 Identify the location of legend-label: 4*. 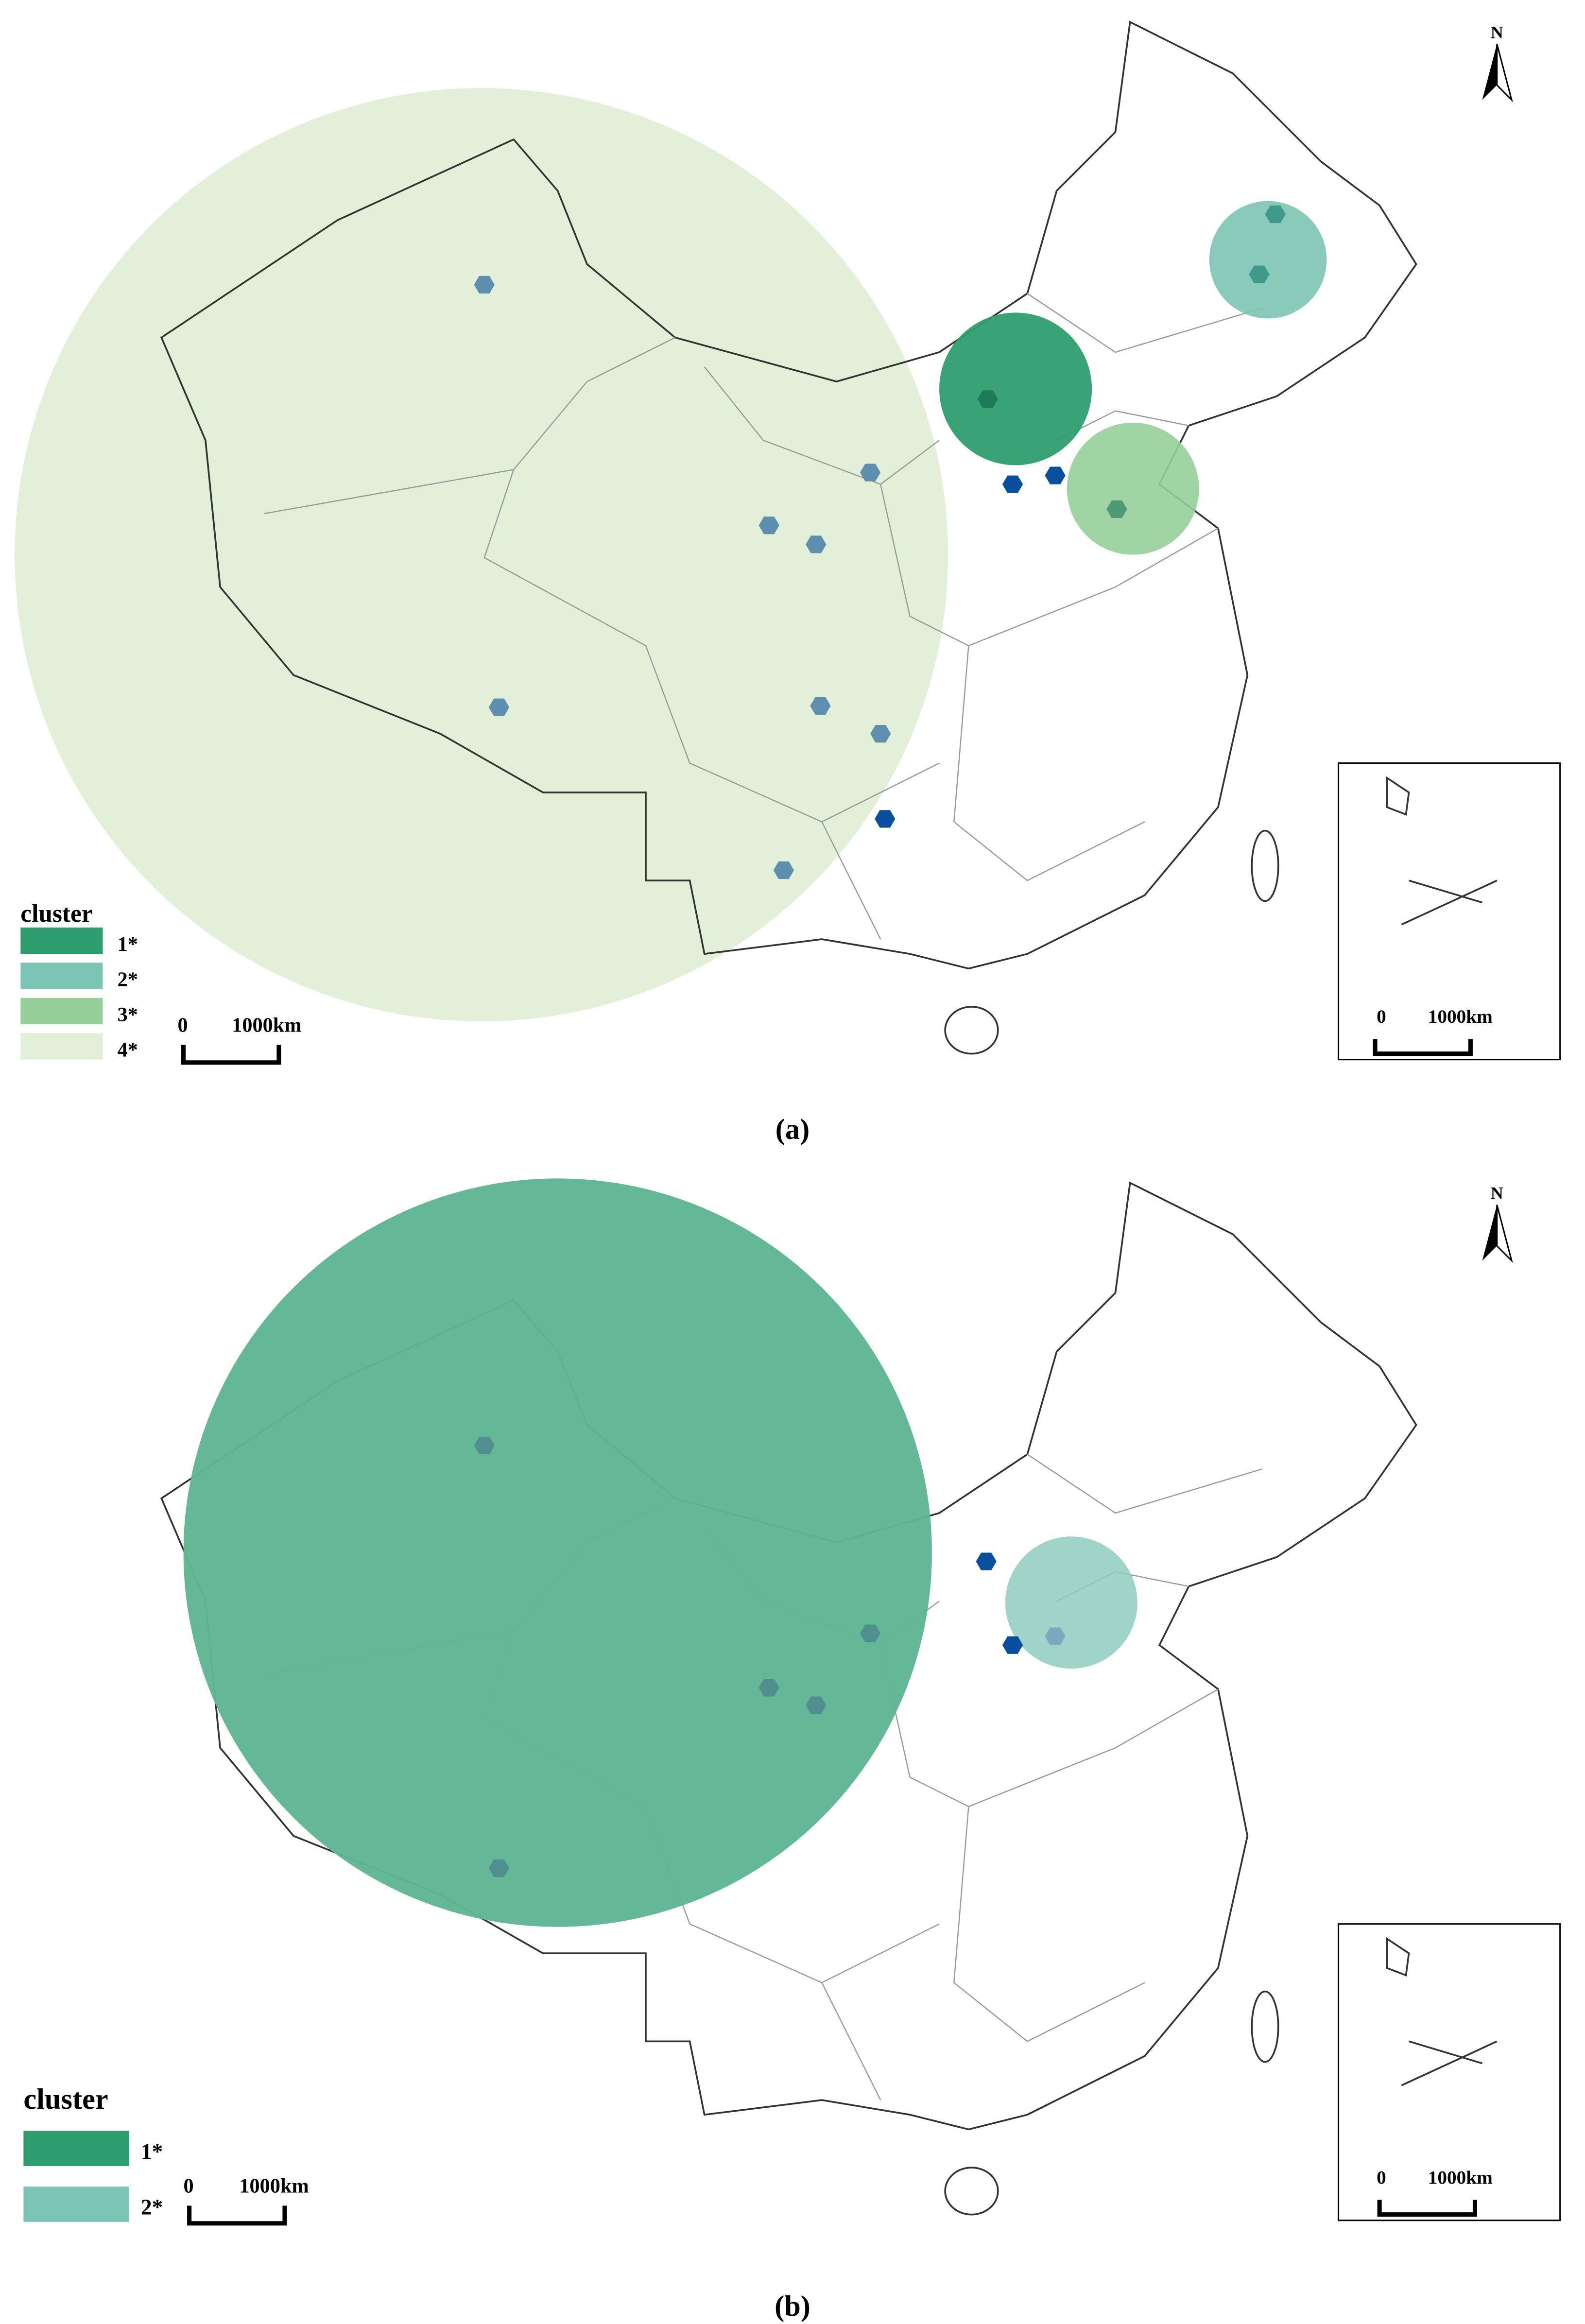
(128, 1051).